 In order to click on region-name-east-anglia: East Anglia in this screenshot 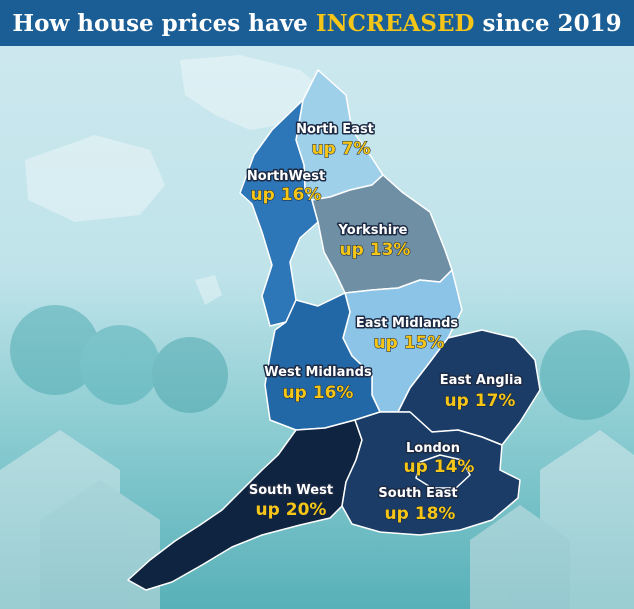, I will do `click(481, 380)`.